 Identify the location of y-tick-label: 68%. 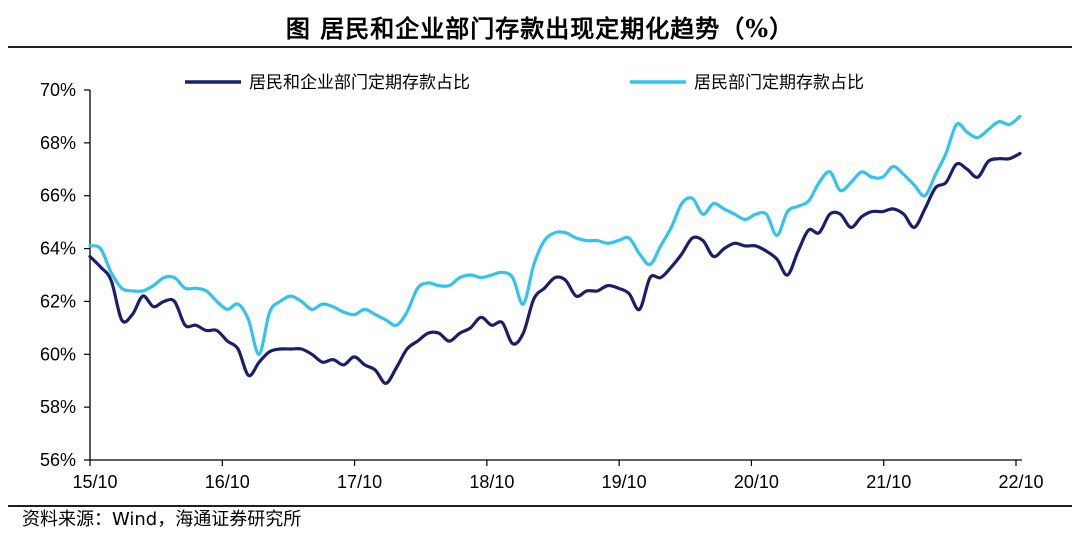
(58, 143).